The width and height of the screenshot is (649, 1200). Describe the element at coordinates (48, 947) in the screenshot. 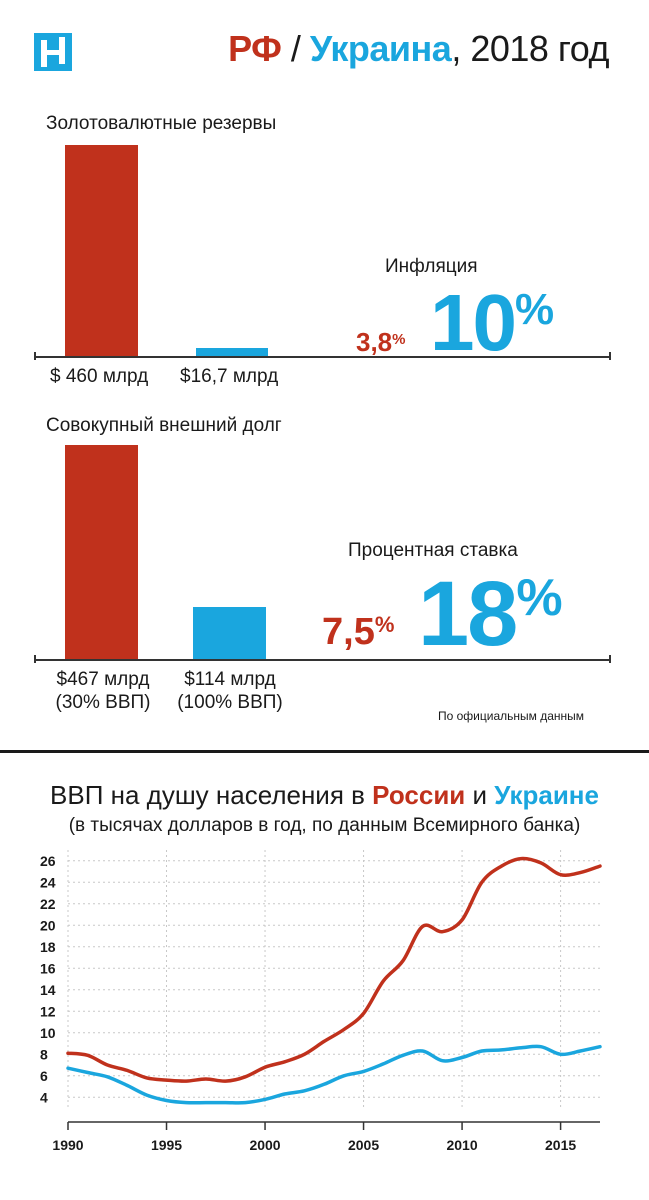

I see `y-tick-label: 18` at that location.